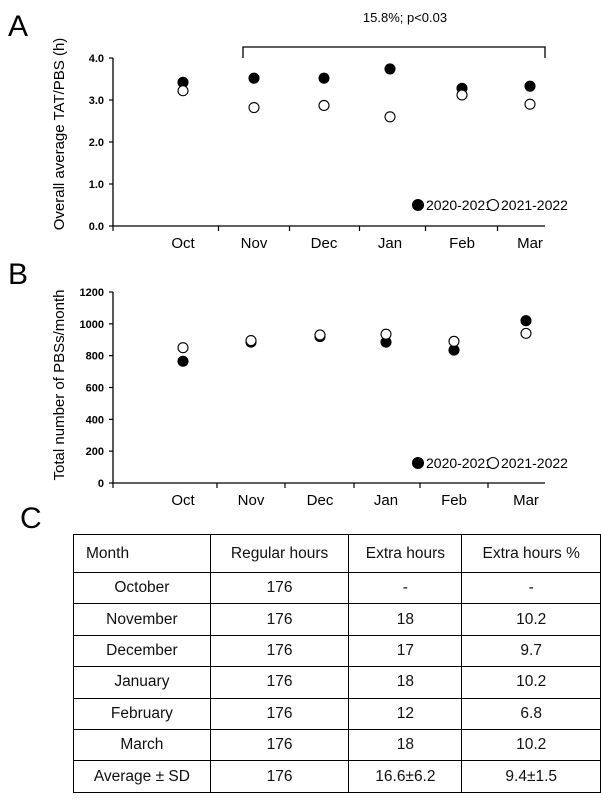 Image resolution: width=601 pixels, height=805 pixels. I want to click on chart-a-x-tick-label: Nov, so click(254, 243).